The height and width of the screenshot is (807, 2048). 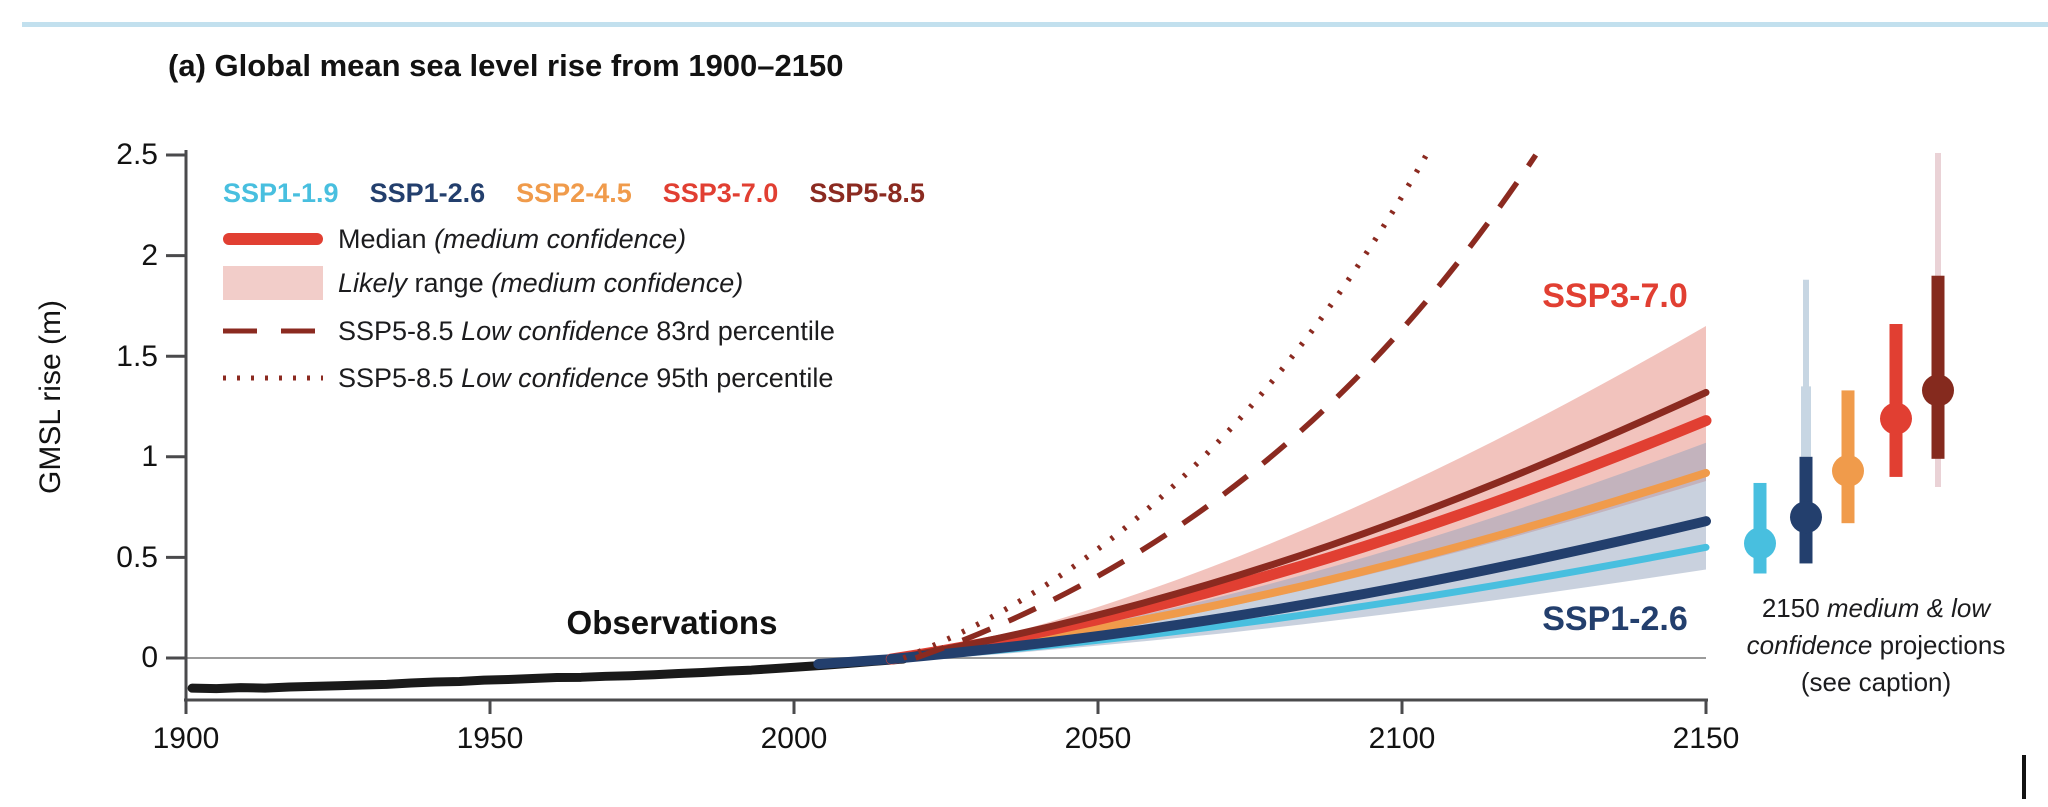 What do you see at coordinates (427, 192) in the screenshot?
I see `legend-ssp1-26: SSP1-2.6` at bounding box center [427, 192].